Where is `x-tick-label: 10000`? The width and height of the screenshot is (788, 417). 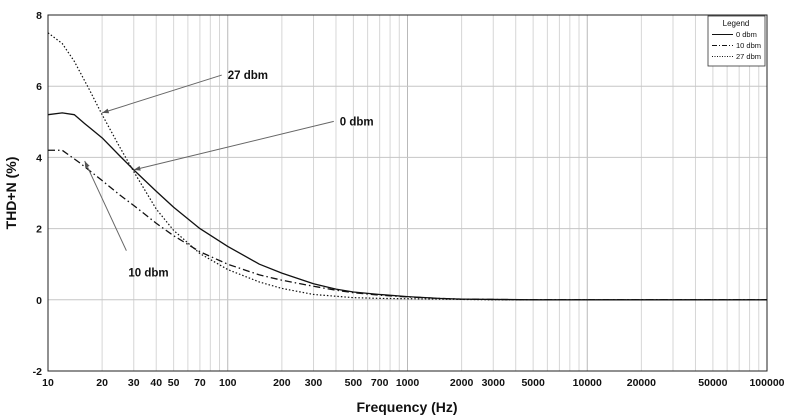
x-tick-label: 10000 is located at coordinates (587, 383).